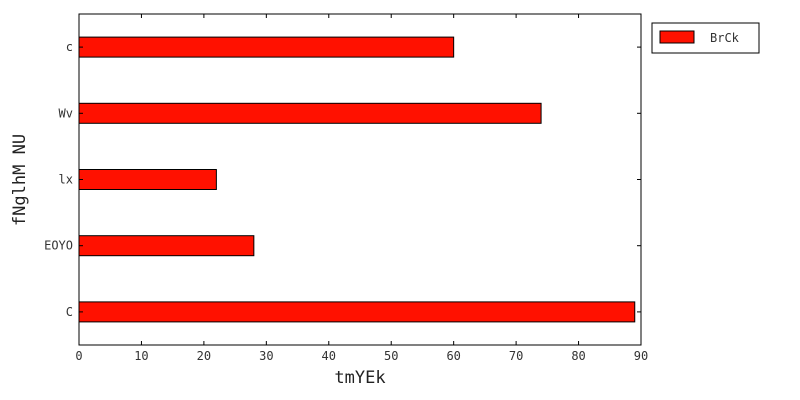 The height and width of the screenshot is (400, 800). Describe the element at coordinates (359, 378) in the screenshot. I see `x-axis-label: tmYEk` at that location.